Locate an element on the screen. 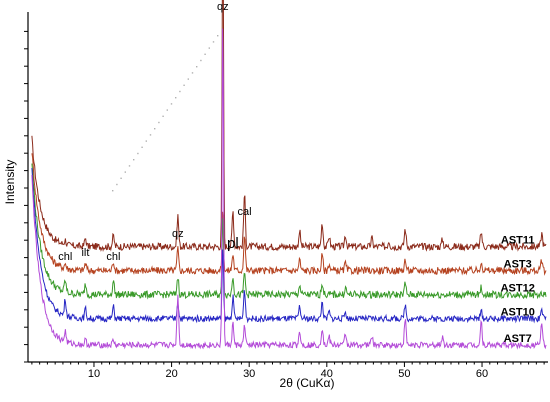 This screenshot has width=550, height=402. x-tick-label: 50 is located at coordinates (404, 374).